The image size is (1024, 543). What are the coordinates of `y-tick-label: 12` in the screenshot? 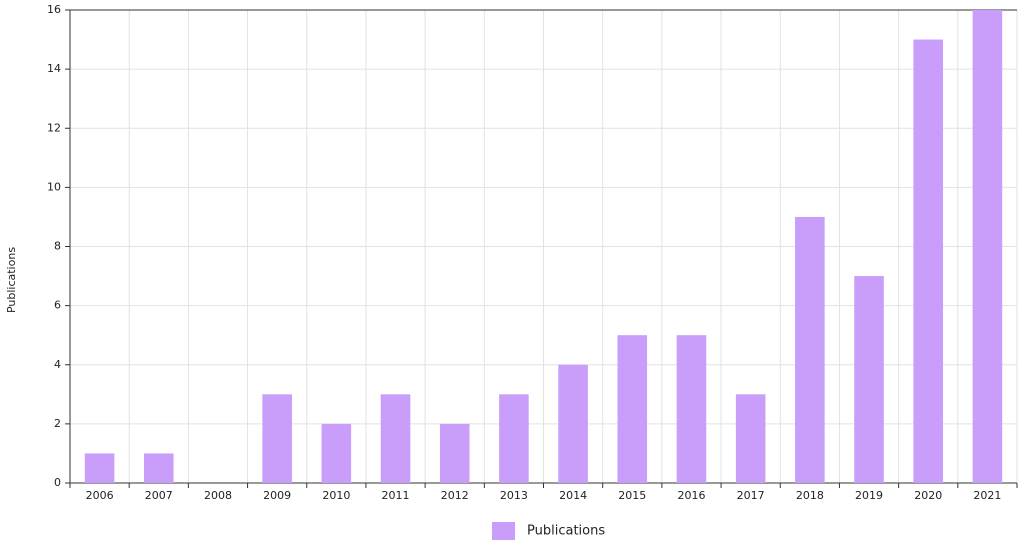 It's located at (54, 127).